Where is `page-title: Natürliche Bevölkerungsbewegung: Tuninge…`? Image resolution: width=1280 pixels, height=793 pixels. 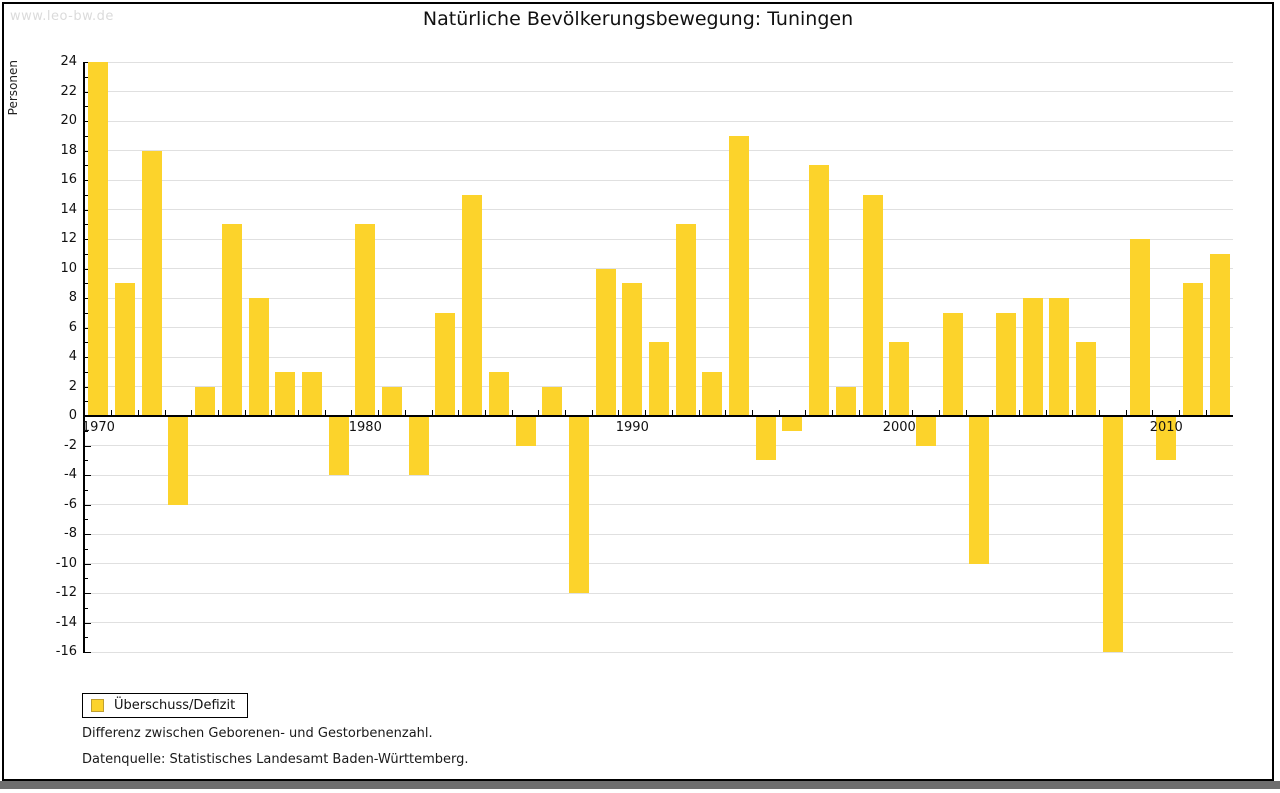 page-title: Natürliche Bevölkerungsbewegung: Tuninge… is located at coordinates (638, 19).